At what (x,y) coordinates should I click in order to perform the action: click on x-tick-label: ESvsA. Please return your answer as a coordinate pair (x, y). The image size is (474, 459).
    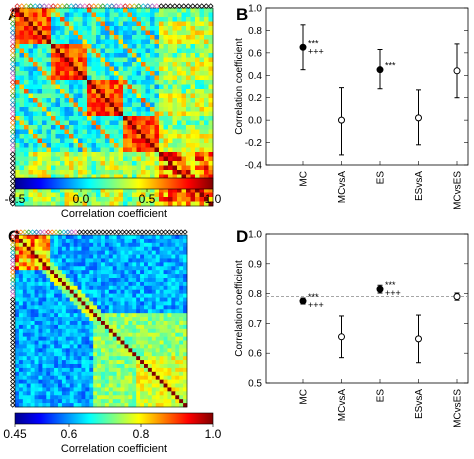
    Looking at the image, I should click on (419, 186).